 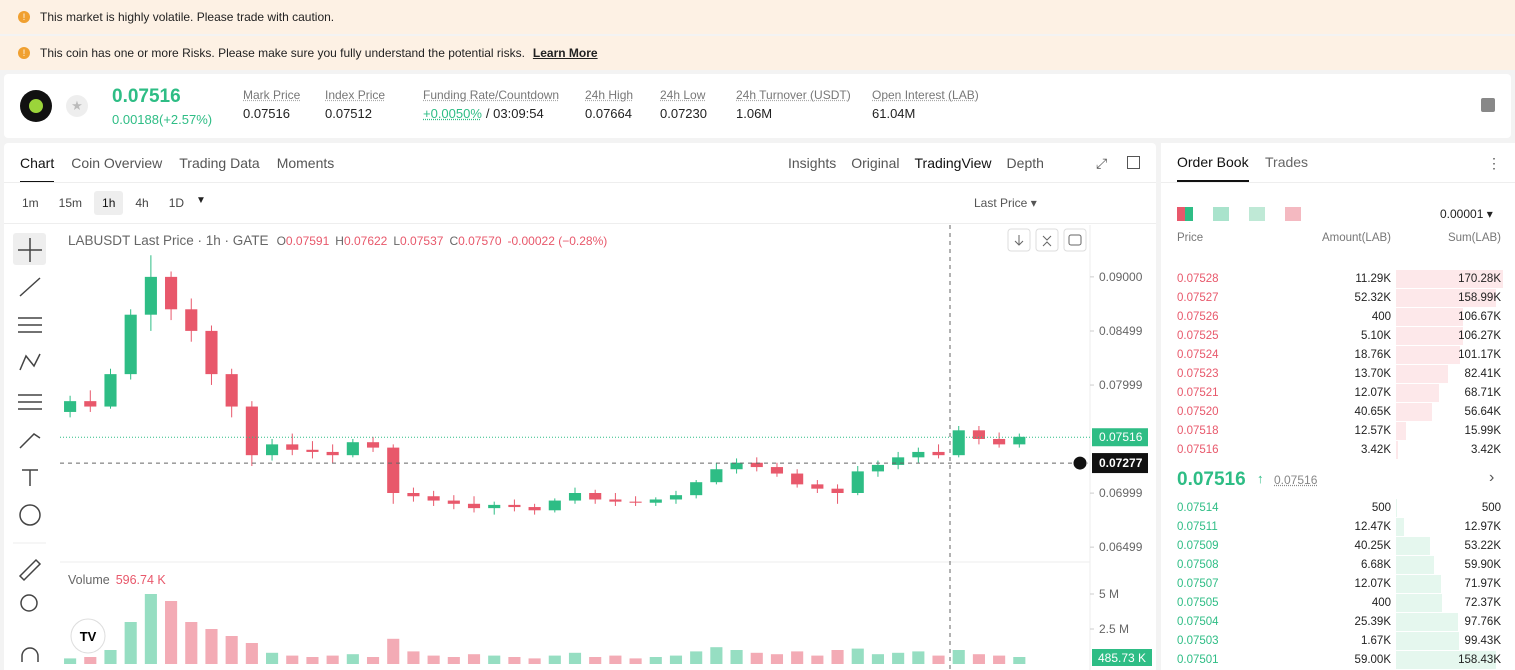 What do you see at coordinates (1239, 214) in the screenshot?
I see `book-layouts` at bounding box center [1239, 214].